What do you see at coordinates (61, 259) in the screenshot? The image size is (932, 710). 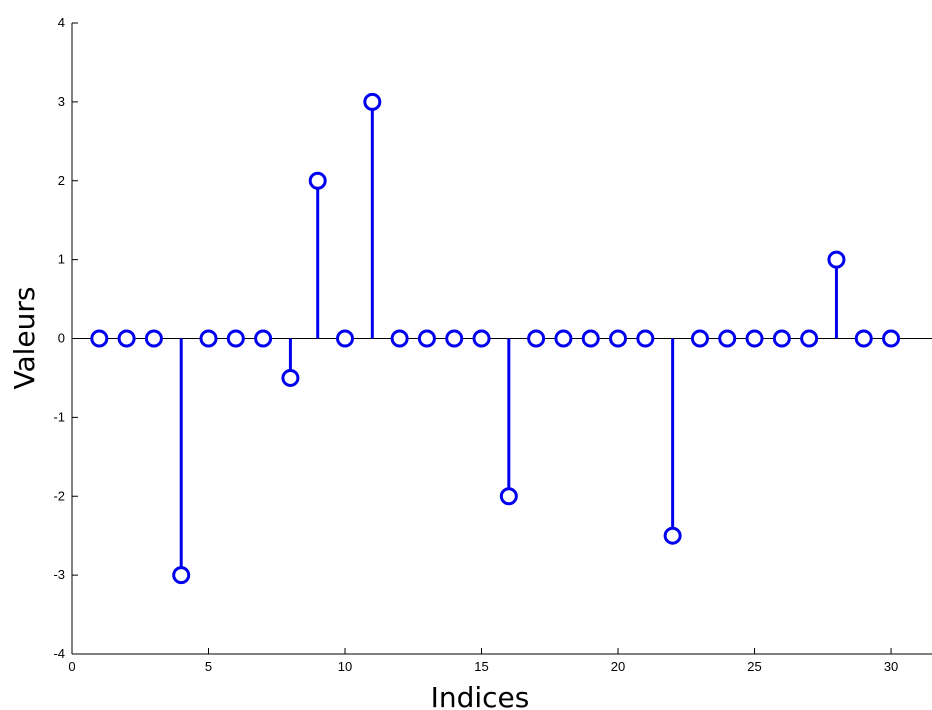 I see `y-tick-label: 1` at bounding box center [61, 259].